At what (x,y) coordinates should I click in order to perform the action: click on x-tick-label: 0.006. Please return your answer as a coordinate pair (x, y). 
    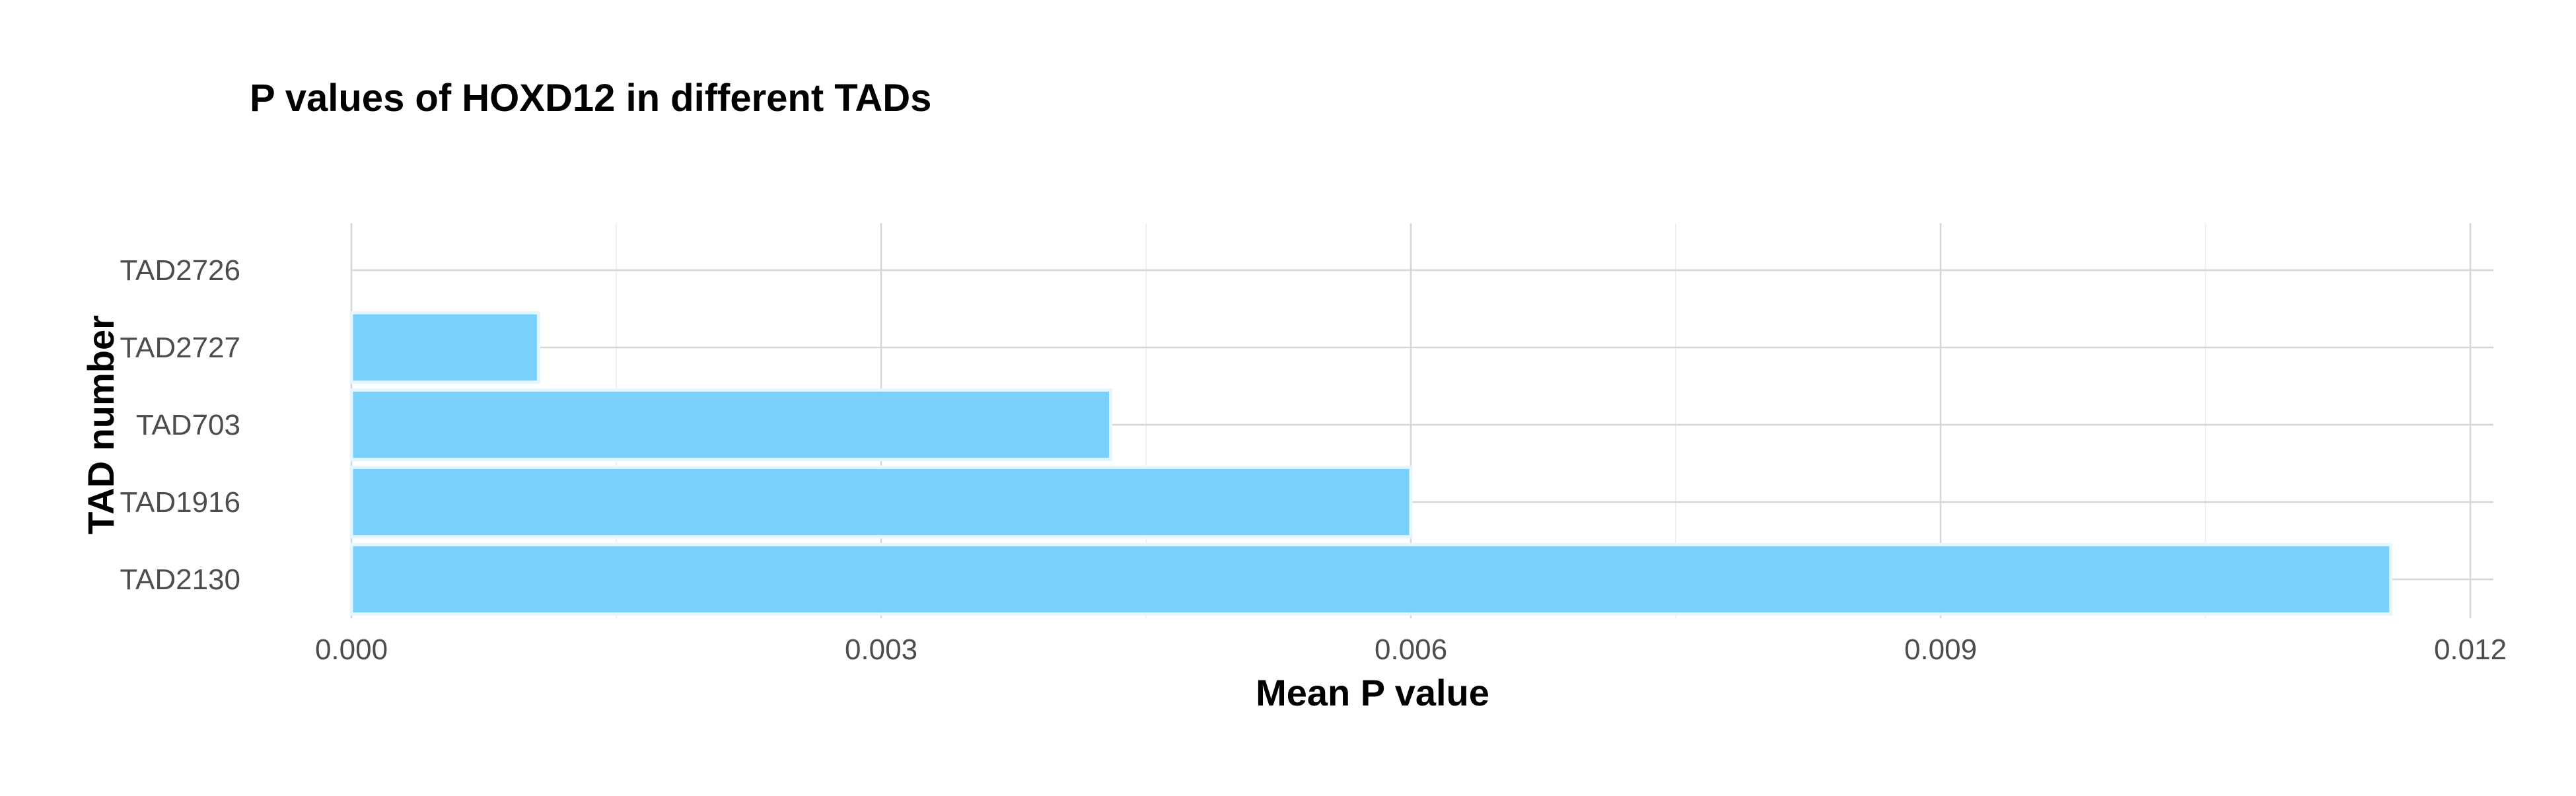
    Looking at the image, I should click on (1411, 649).